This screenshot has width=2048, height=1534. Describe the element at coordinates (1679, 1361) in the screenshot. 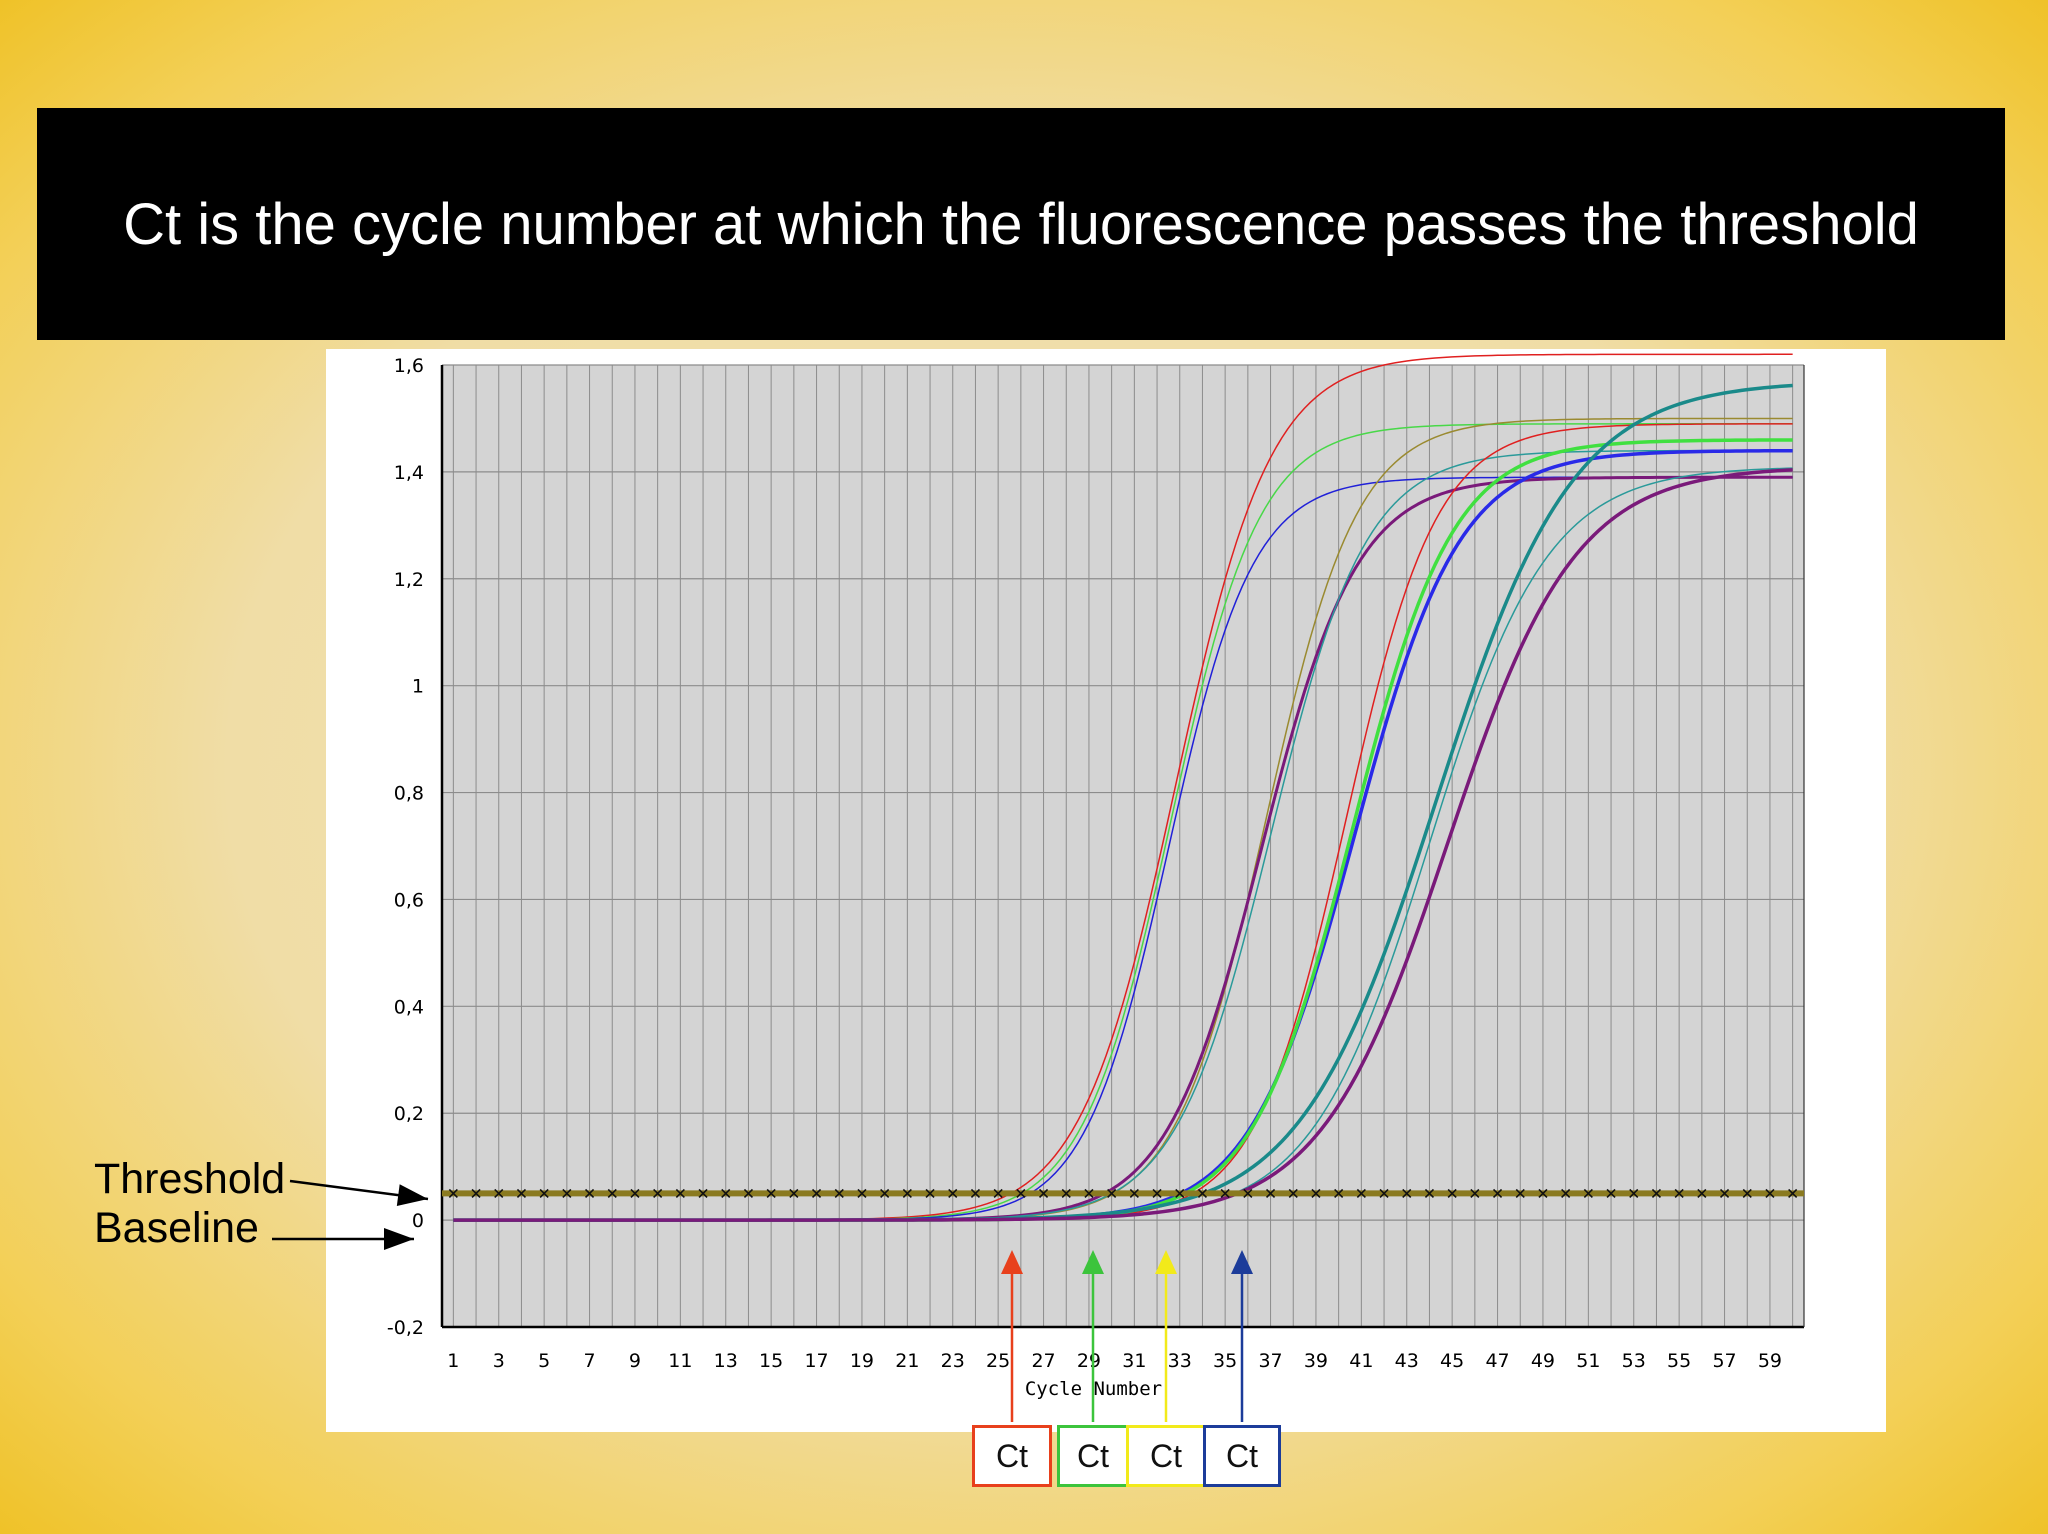

I see `x-tick-label: 55` at that location.